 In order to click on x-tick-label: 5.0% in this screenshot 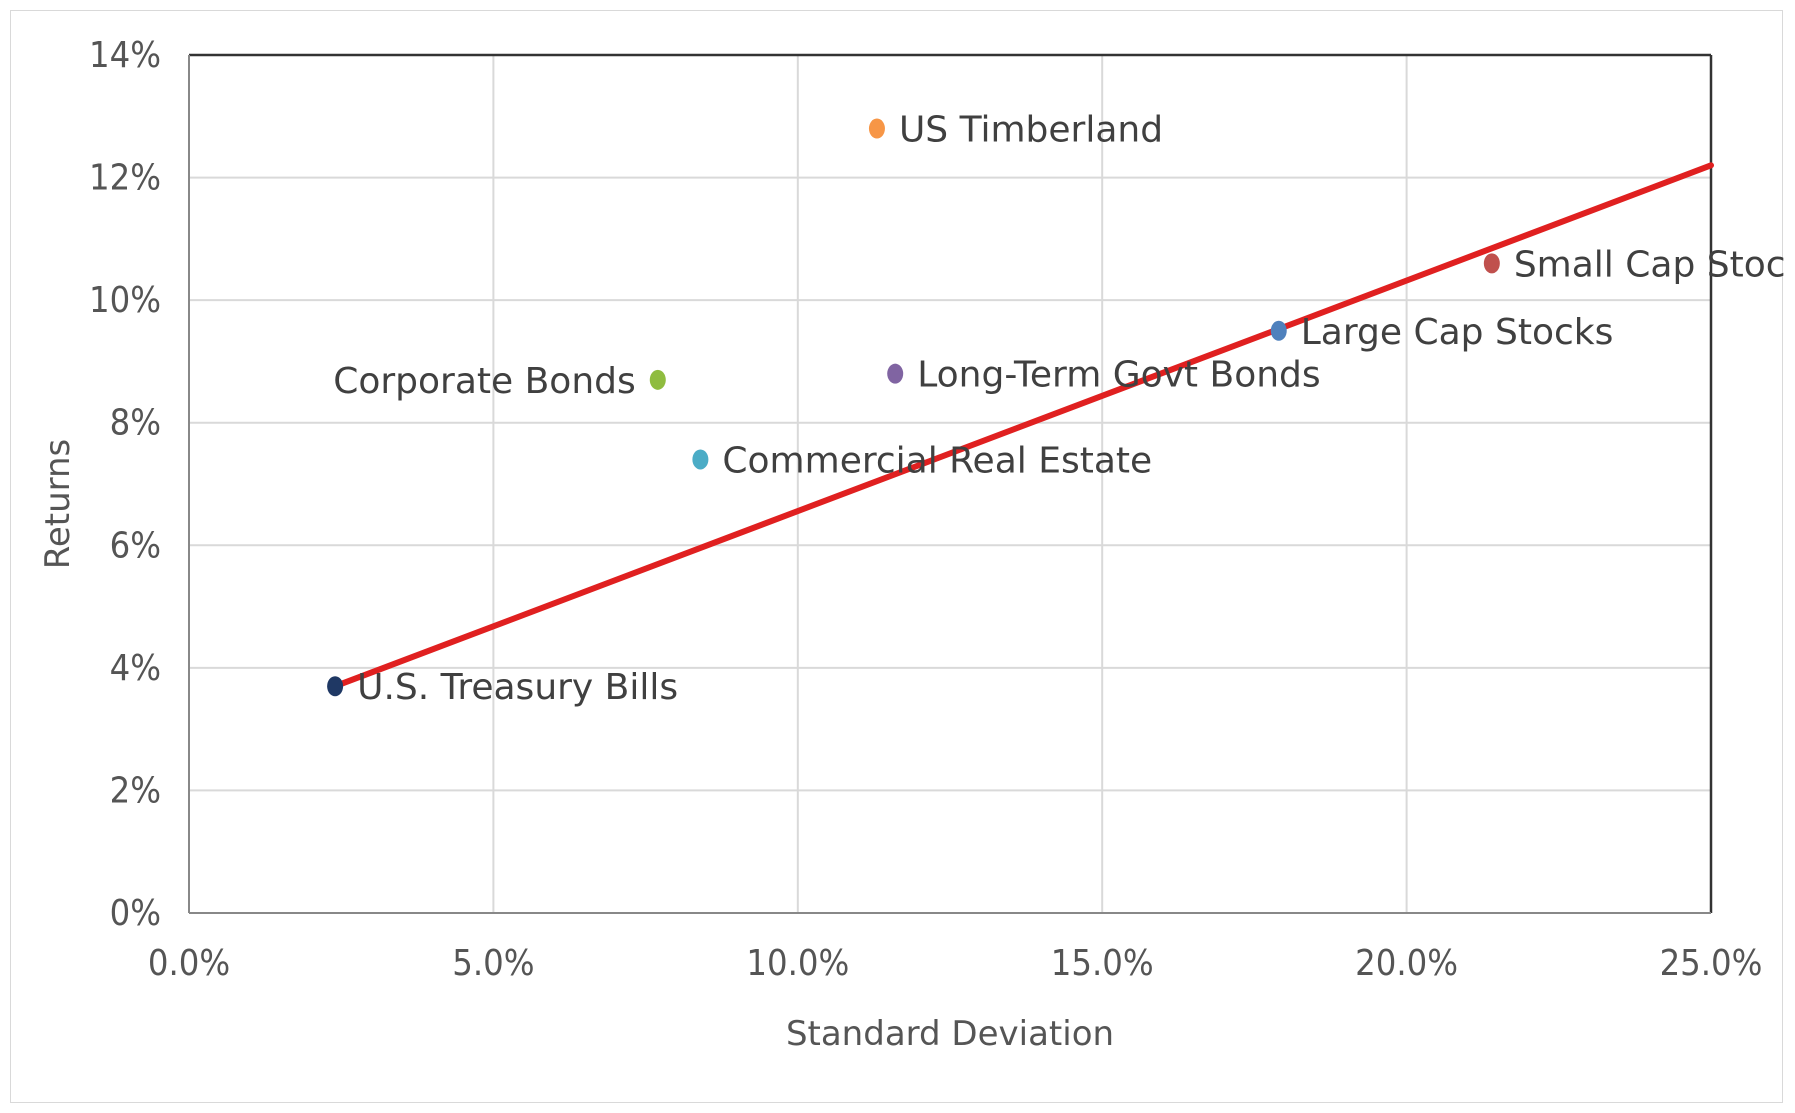, I will do `click(493, 963)`.